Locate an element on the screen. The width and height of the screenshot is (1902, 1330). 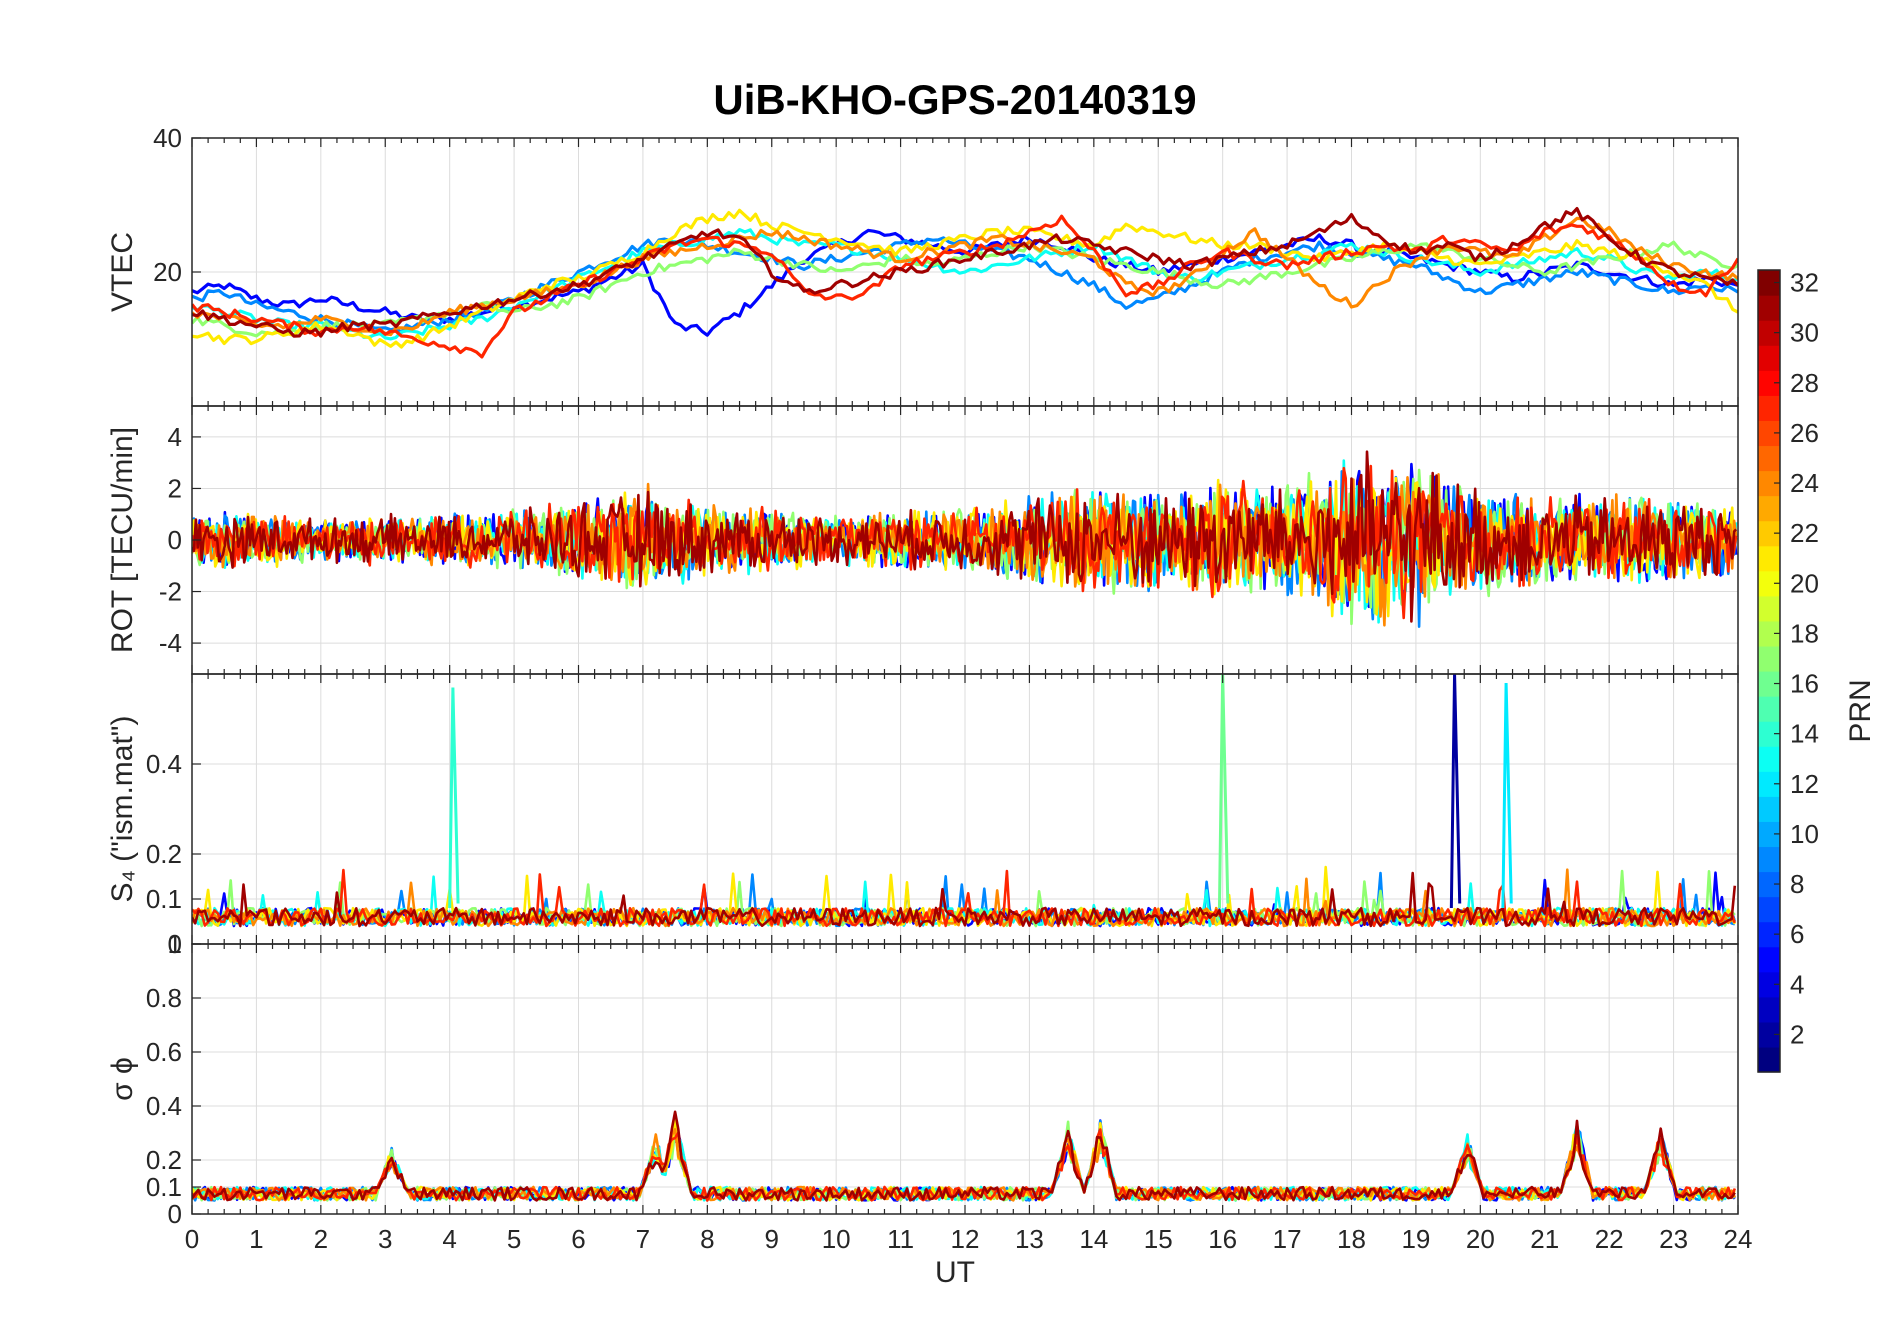
colorbar-tick-label: 32 is located at coordinates (1804, 283).